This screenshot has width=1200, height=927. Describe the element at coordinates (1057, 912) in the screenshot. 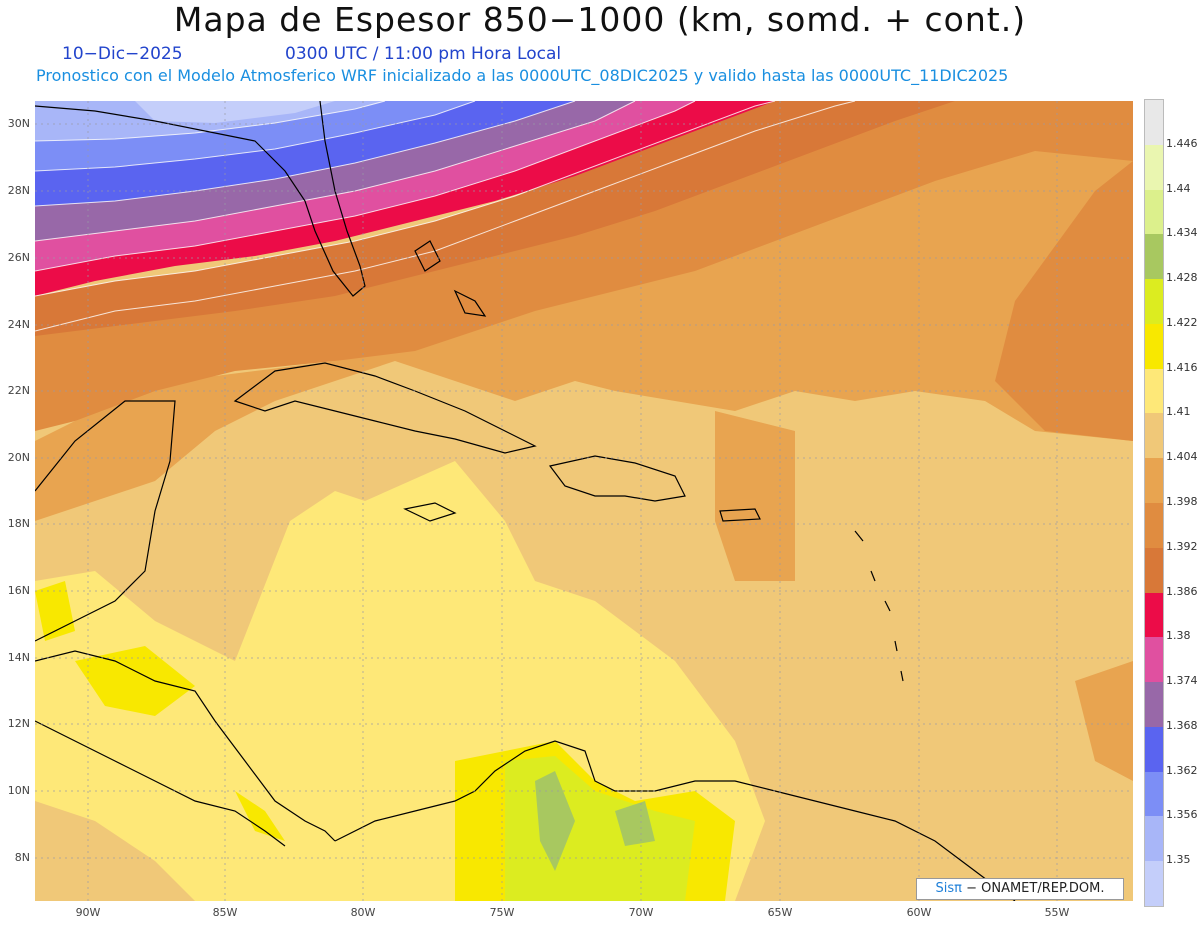

I see `lon-label-55w: 55W` at that location.